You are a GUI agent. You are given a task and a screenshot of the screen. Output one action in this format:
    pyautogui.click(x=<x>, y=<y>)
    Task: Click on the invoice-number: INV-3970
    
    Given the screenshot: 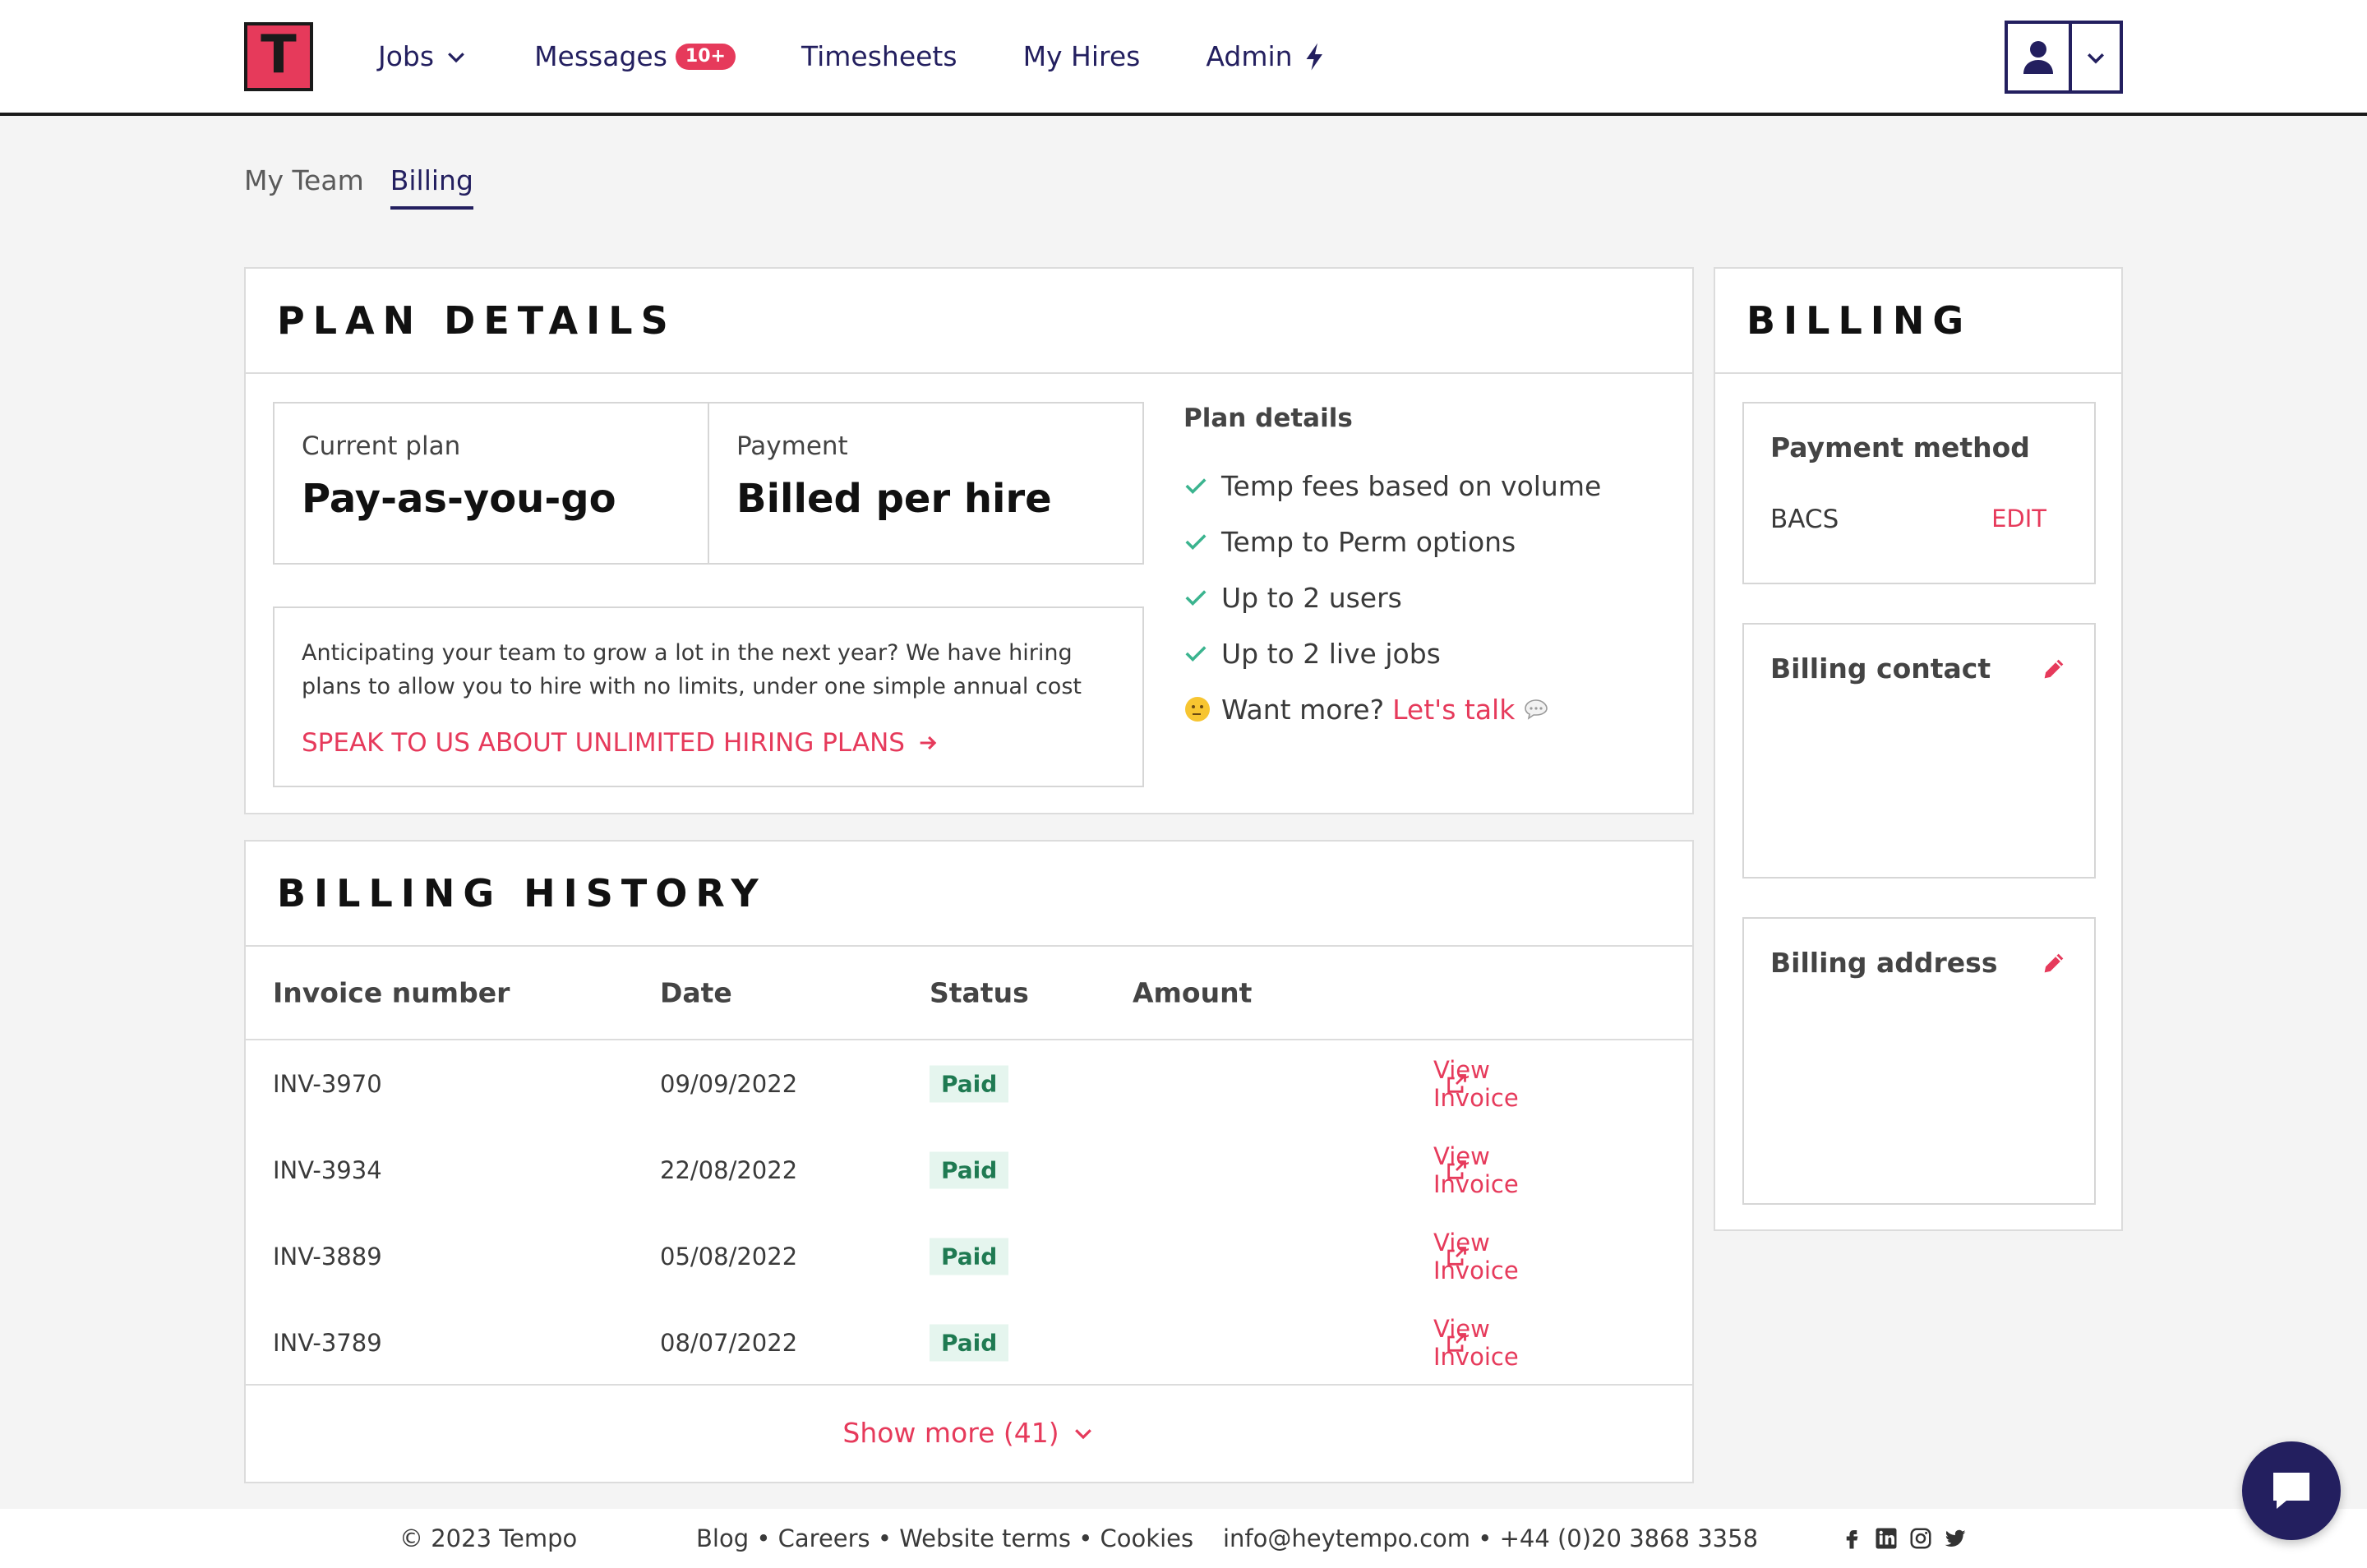 What is the action you would take?
    pyautogui.click(x=327, y=1083)
    